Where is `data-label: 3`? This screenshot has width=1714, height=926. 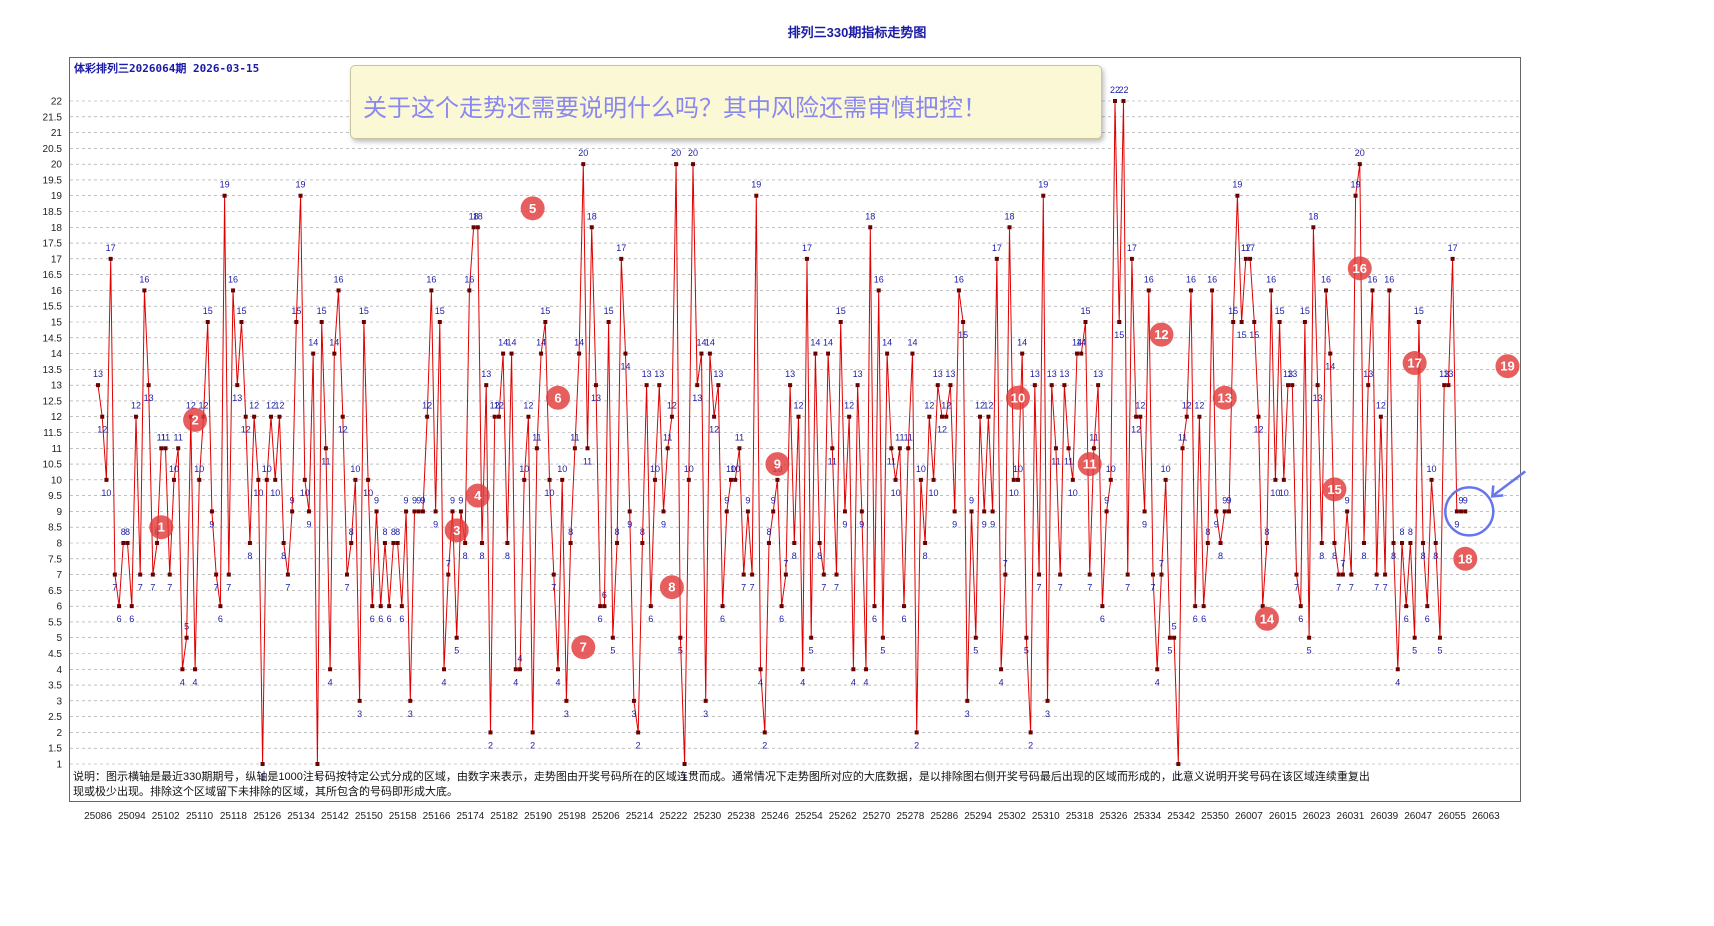 data-label: 3 is located at coordinates (1047, 714).